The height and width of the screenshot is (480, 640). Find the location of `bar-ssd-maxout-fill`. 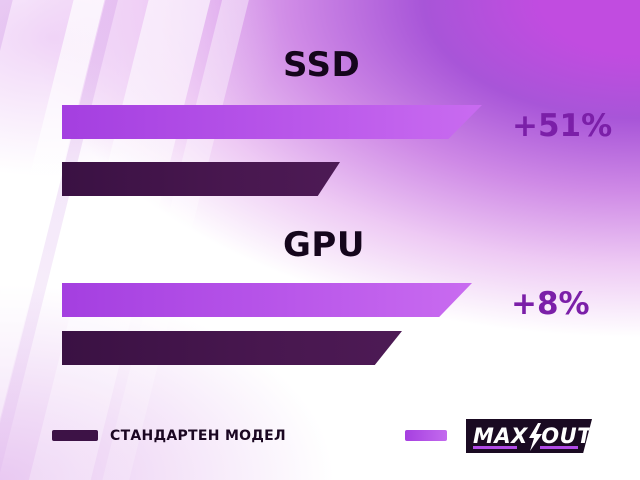

bar-ssd-maxout-fill is located at coordinates (272, 122).